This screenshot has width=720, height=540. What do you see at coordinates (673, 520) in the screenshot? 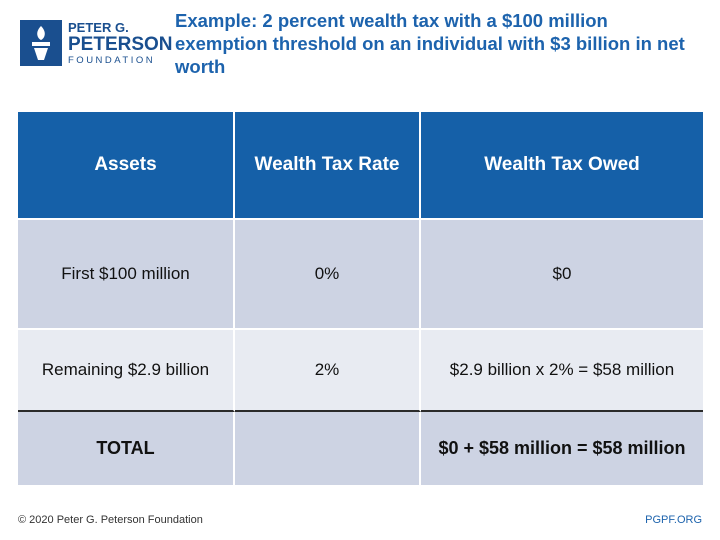
I see `url: PGPF.ORG` at bounding box center [673, 520].